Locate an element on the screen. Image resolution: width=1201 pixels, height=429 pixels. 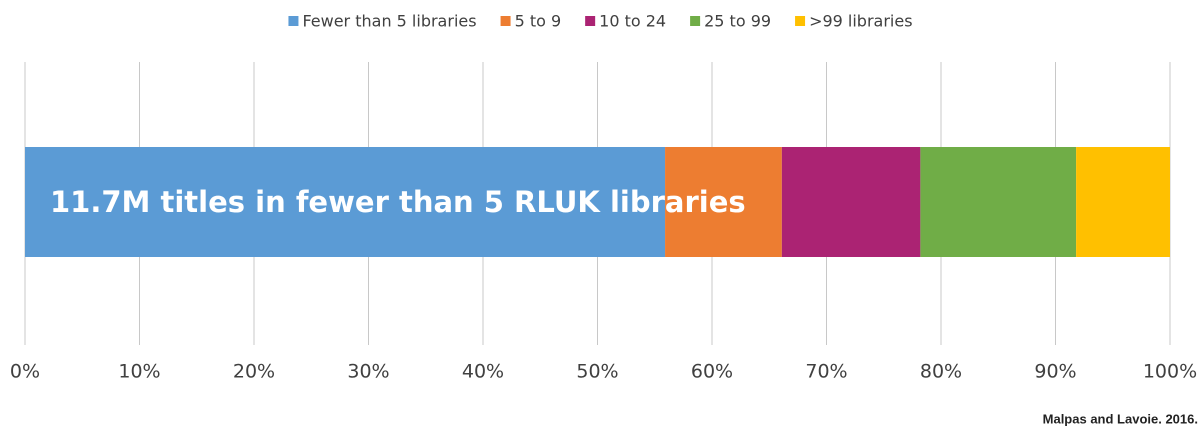
legend-label: >99 libraries is located at coordinates (860, 21).